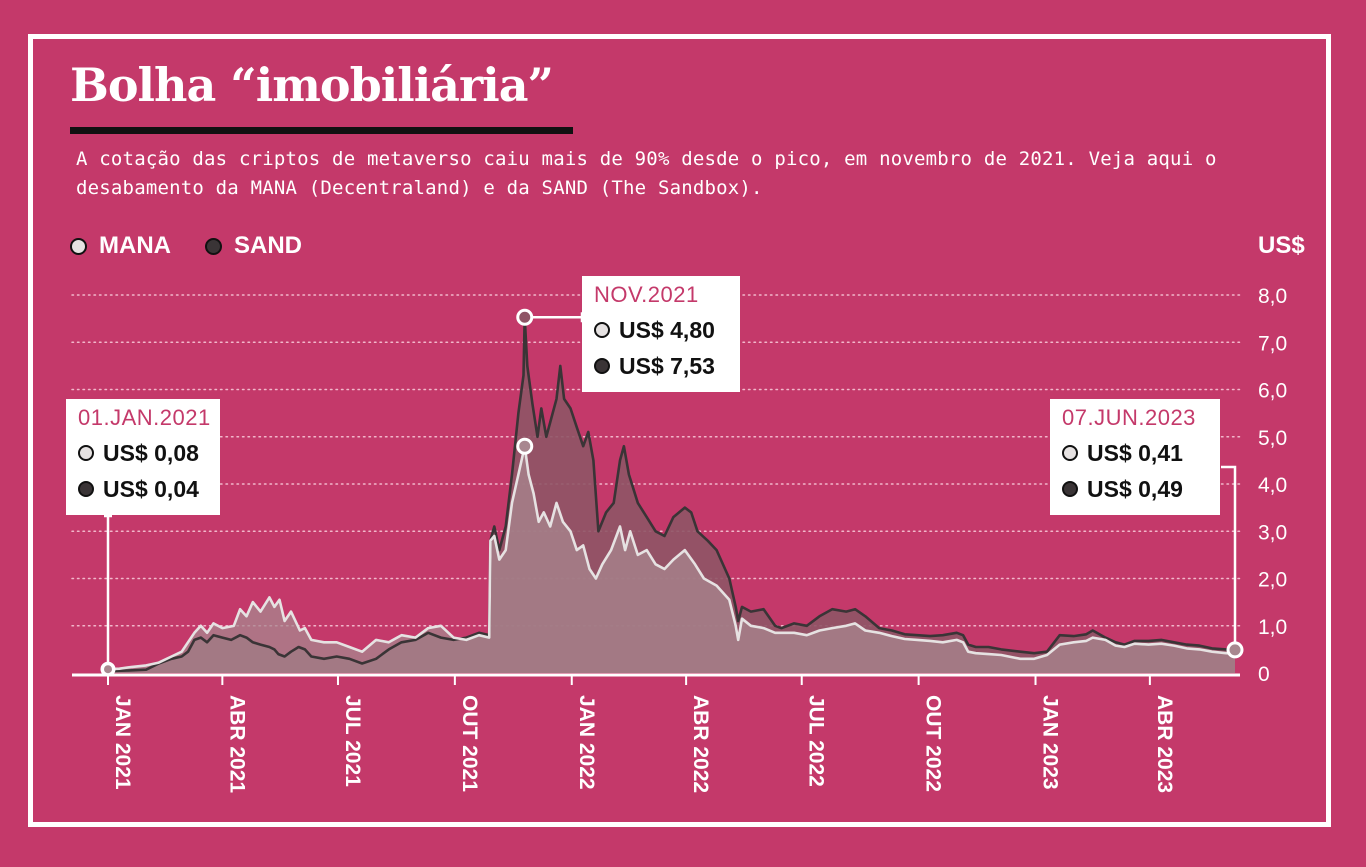 Image resolution: width=1366 pixels, height=867 pixels. Describe the element at coordinates (816, 741) in the screenshot. I see `x-tick-label: JUL 2022` at that location.